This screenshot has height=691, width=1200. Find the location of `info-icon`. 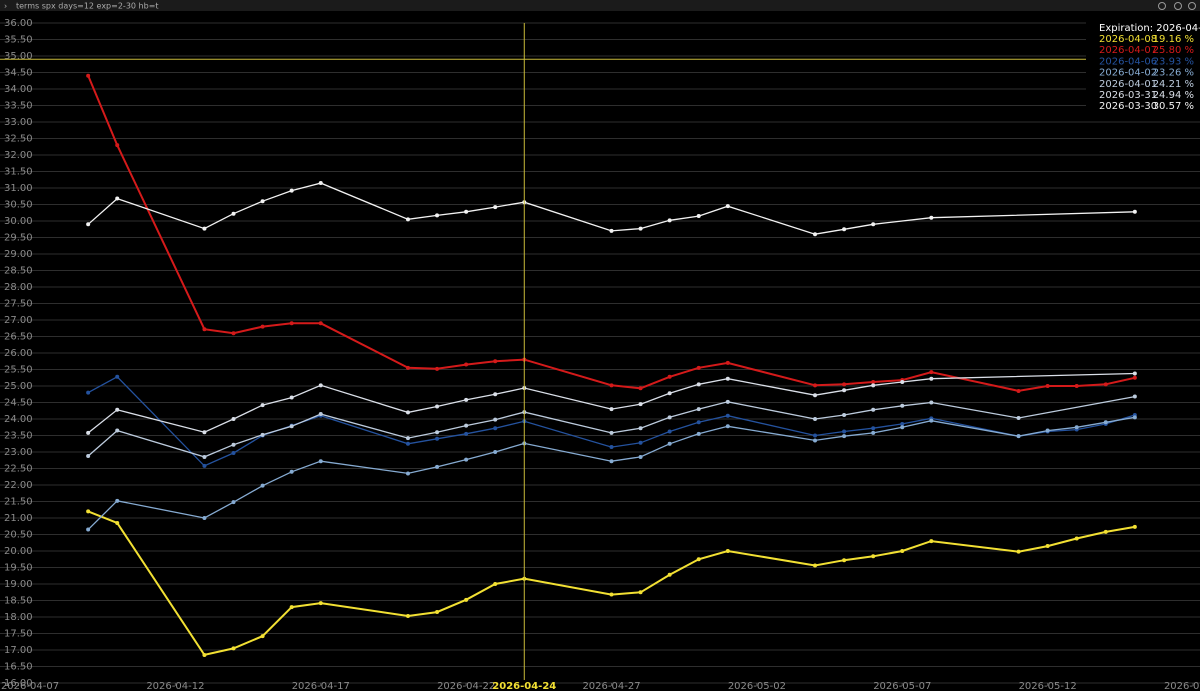

info-icon is located at coordinates (1178, 6).